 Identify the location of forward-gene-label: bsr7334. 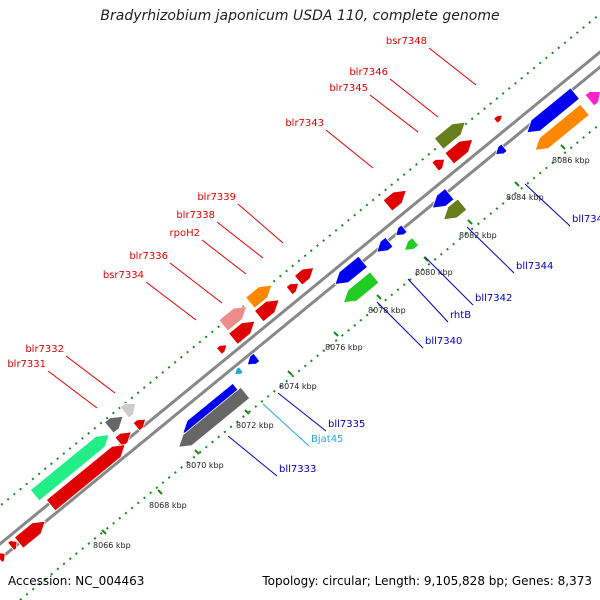
(123, 275).